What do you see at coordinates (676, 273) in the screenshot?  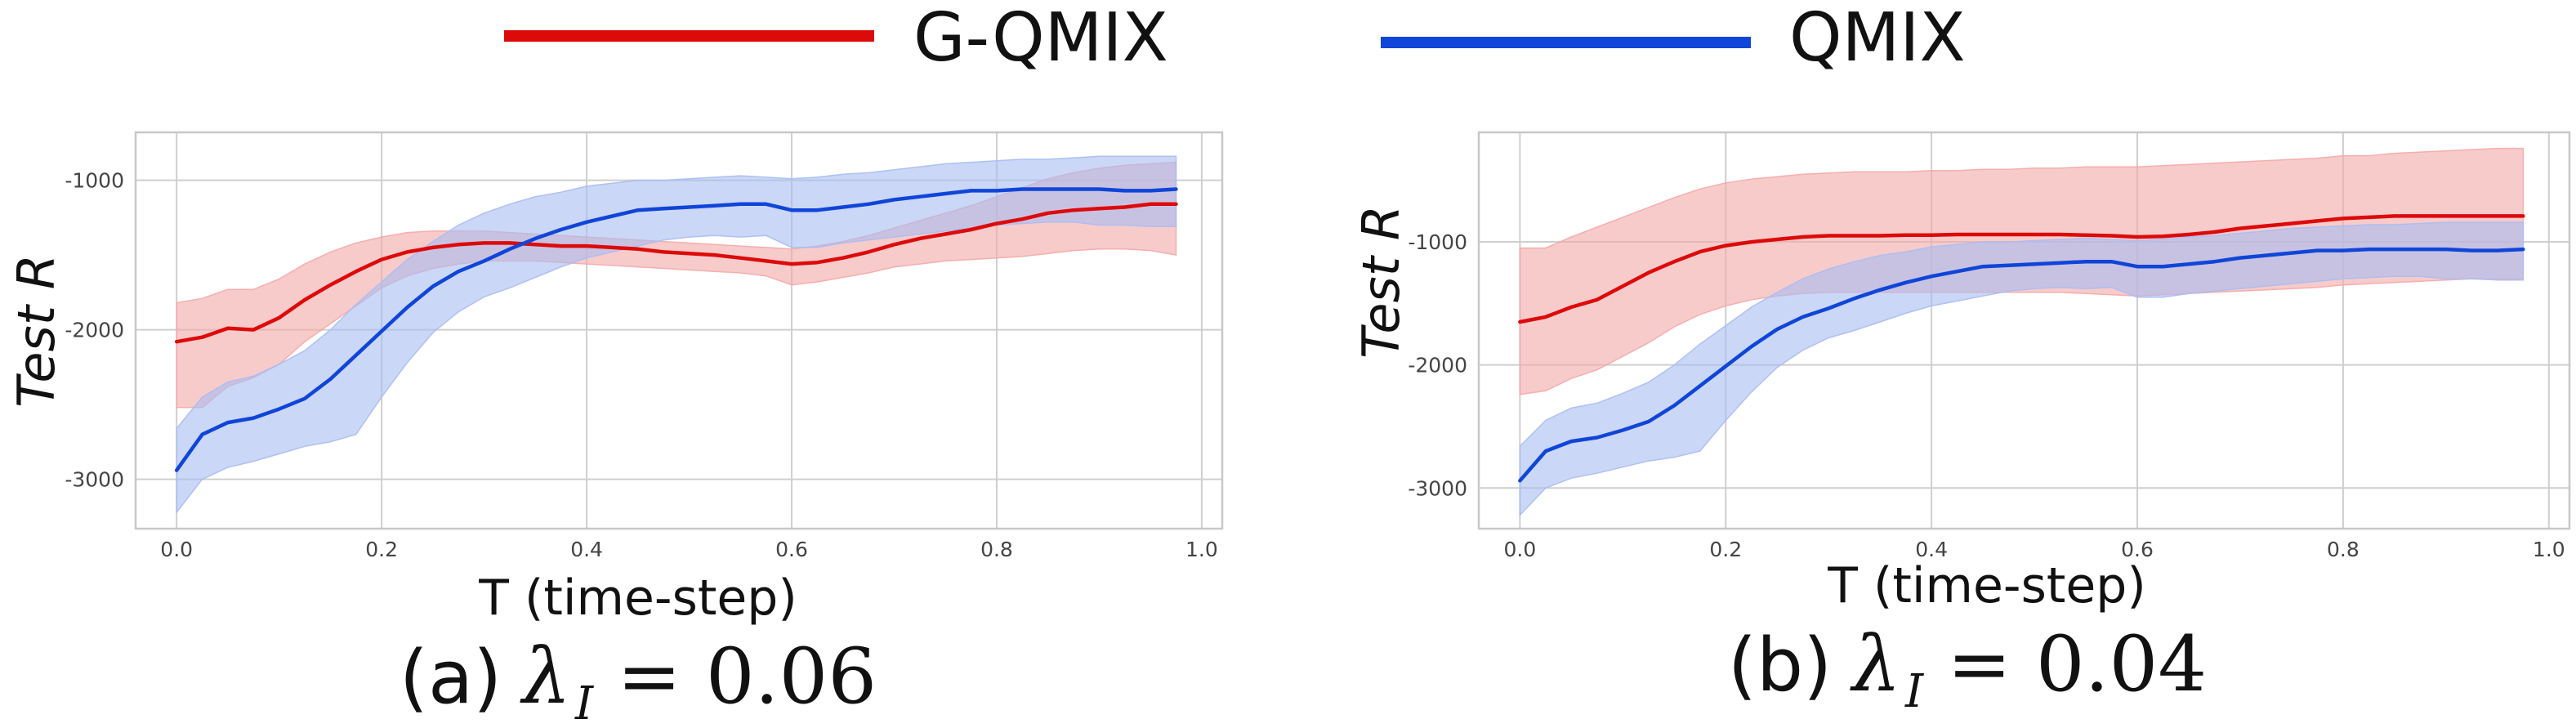 I see `line-g-qmix-a` at bounding box center [676, 273].